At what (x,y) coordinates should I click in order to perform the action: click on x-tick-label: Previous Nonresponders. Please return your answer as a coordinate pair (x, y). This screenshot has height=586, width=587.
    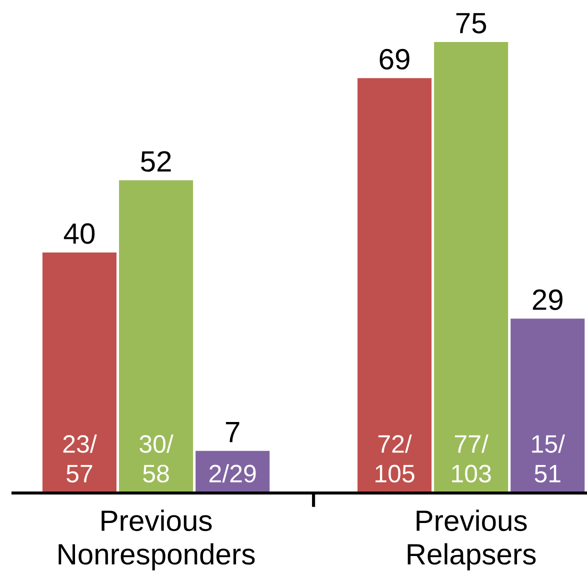
    Looking at the image, I should click on (156, 540).